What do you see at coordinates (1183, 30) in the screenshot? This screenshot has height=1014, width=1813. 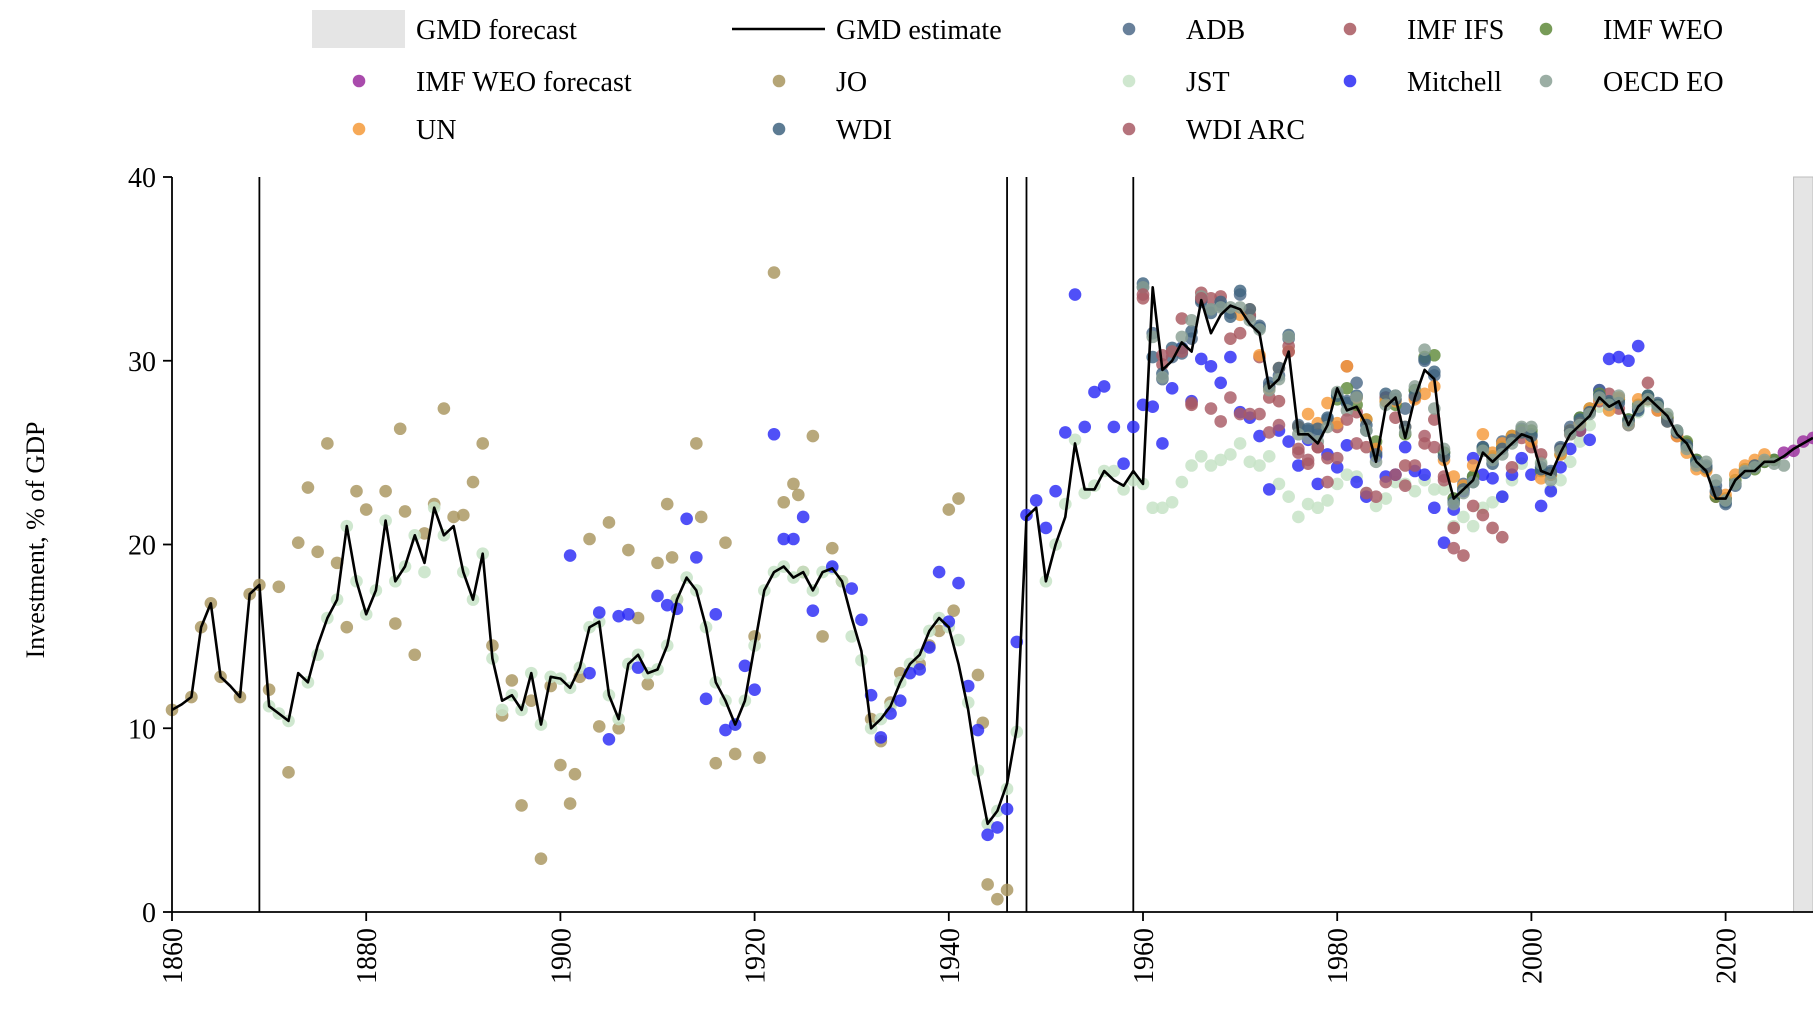 I see `legend-item-adb: ADB` at bounding box center [1183, 30].